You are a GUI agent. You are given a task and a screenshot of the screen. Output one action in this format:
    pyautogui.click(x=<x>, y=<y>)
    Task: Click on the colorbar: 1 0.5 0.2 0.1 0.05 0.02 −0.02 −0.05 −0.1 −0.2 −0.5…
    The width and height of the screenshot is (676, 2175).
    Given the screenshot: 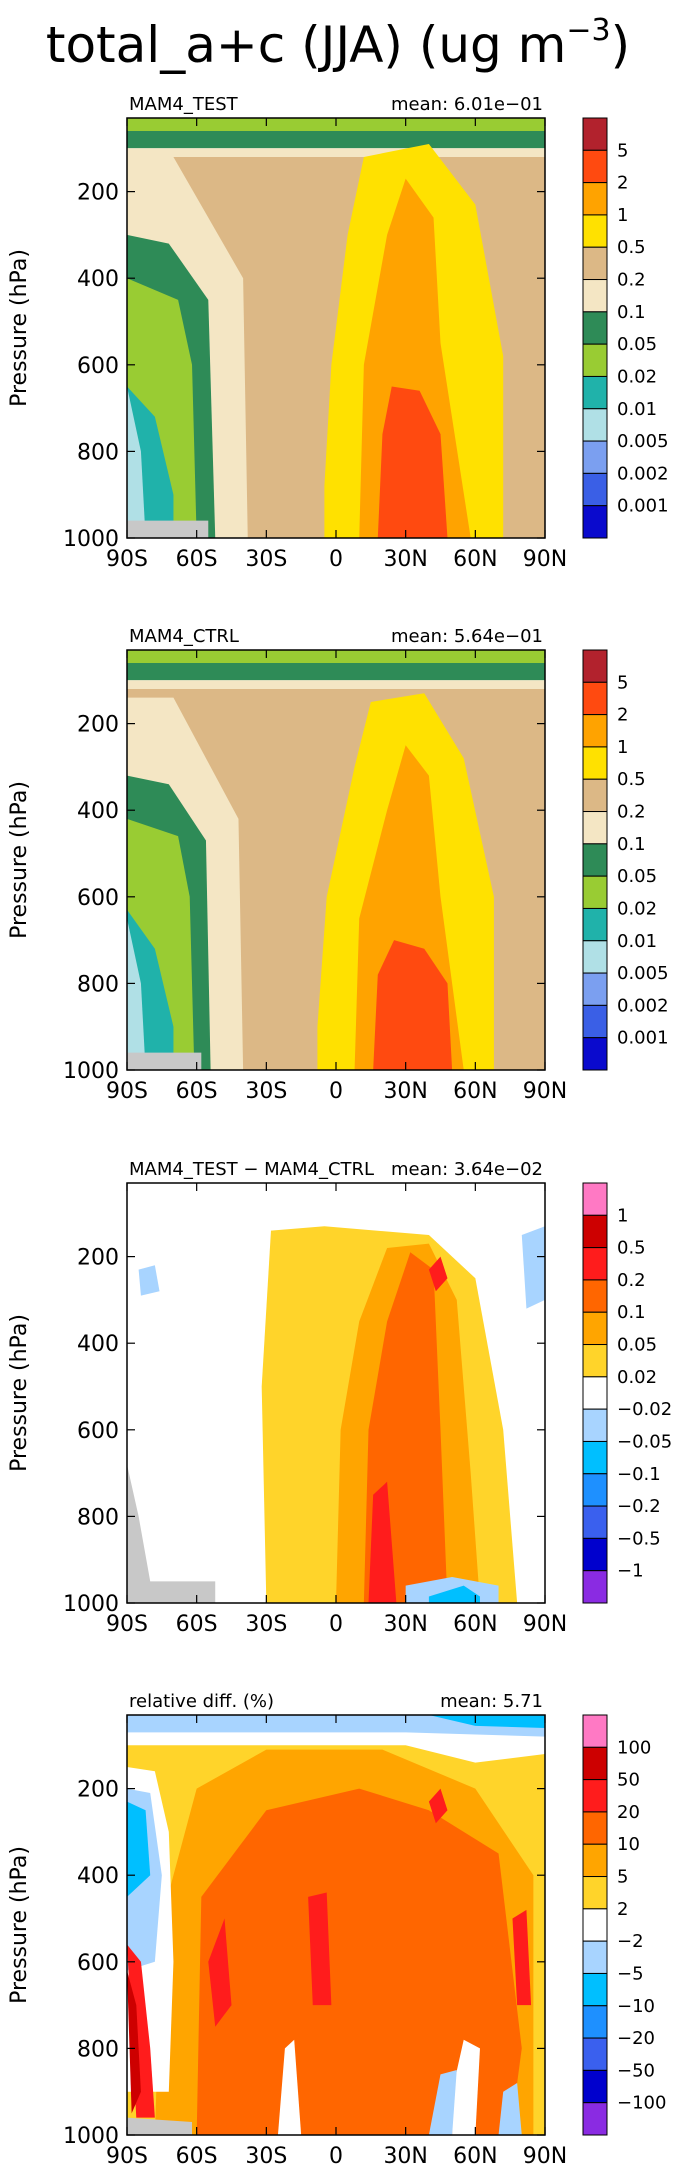 What is the action you would take?
    pyautogui.click(x=627, y=1393)
    